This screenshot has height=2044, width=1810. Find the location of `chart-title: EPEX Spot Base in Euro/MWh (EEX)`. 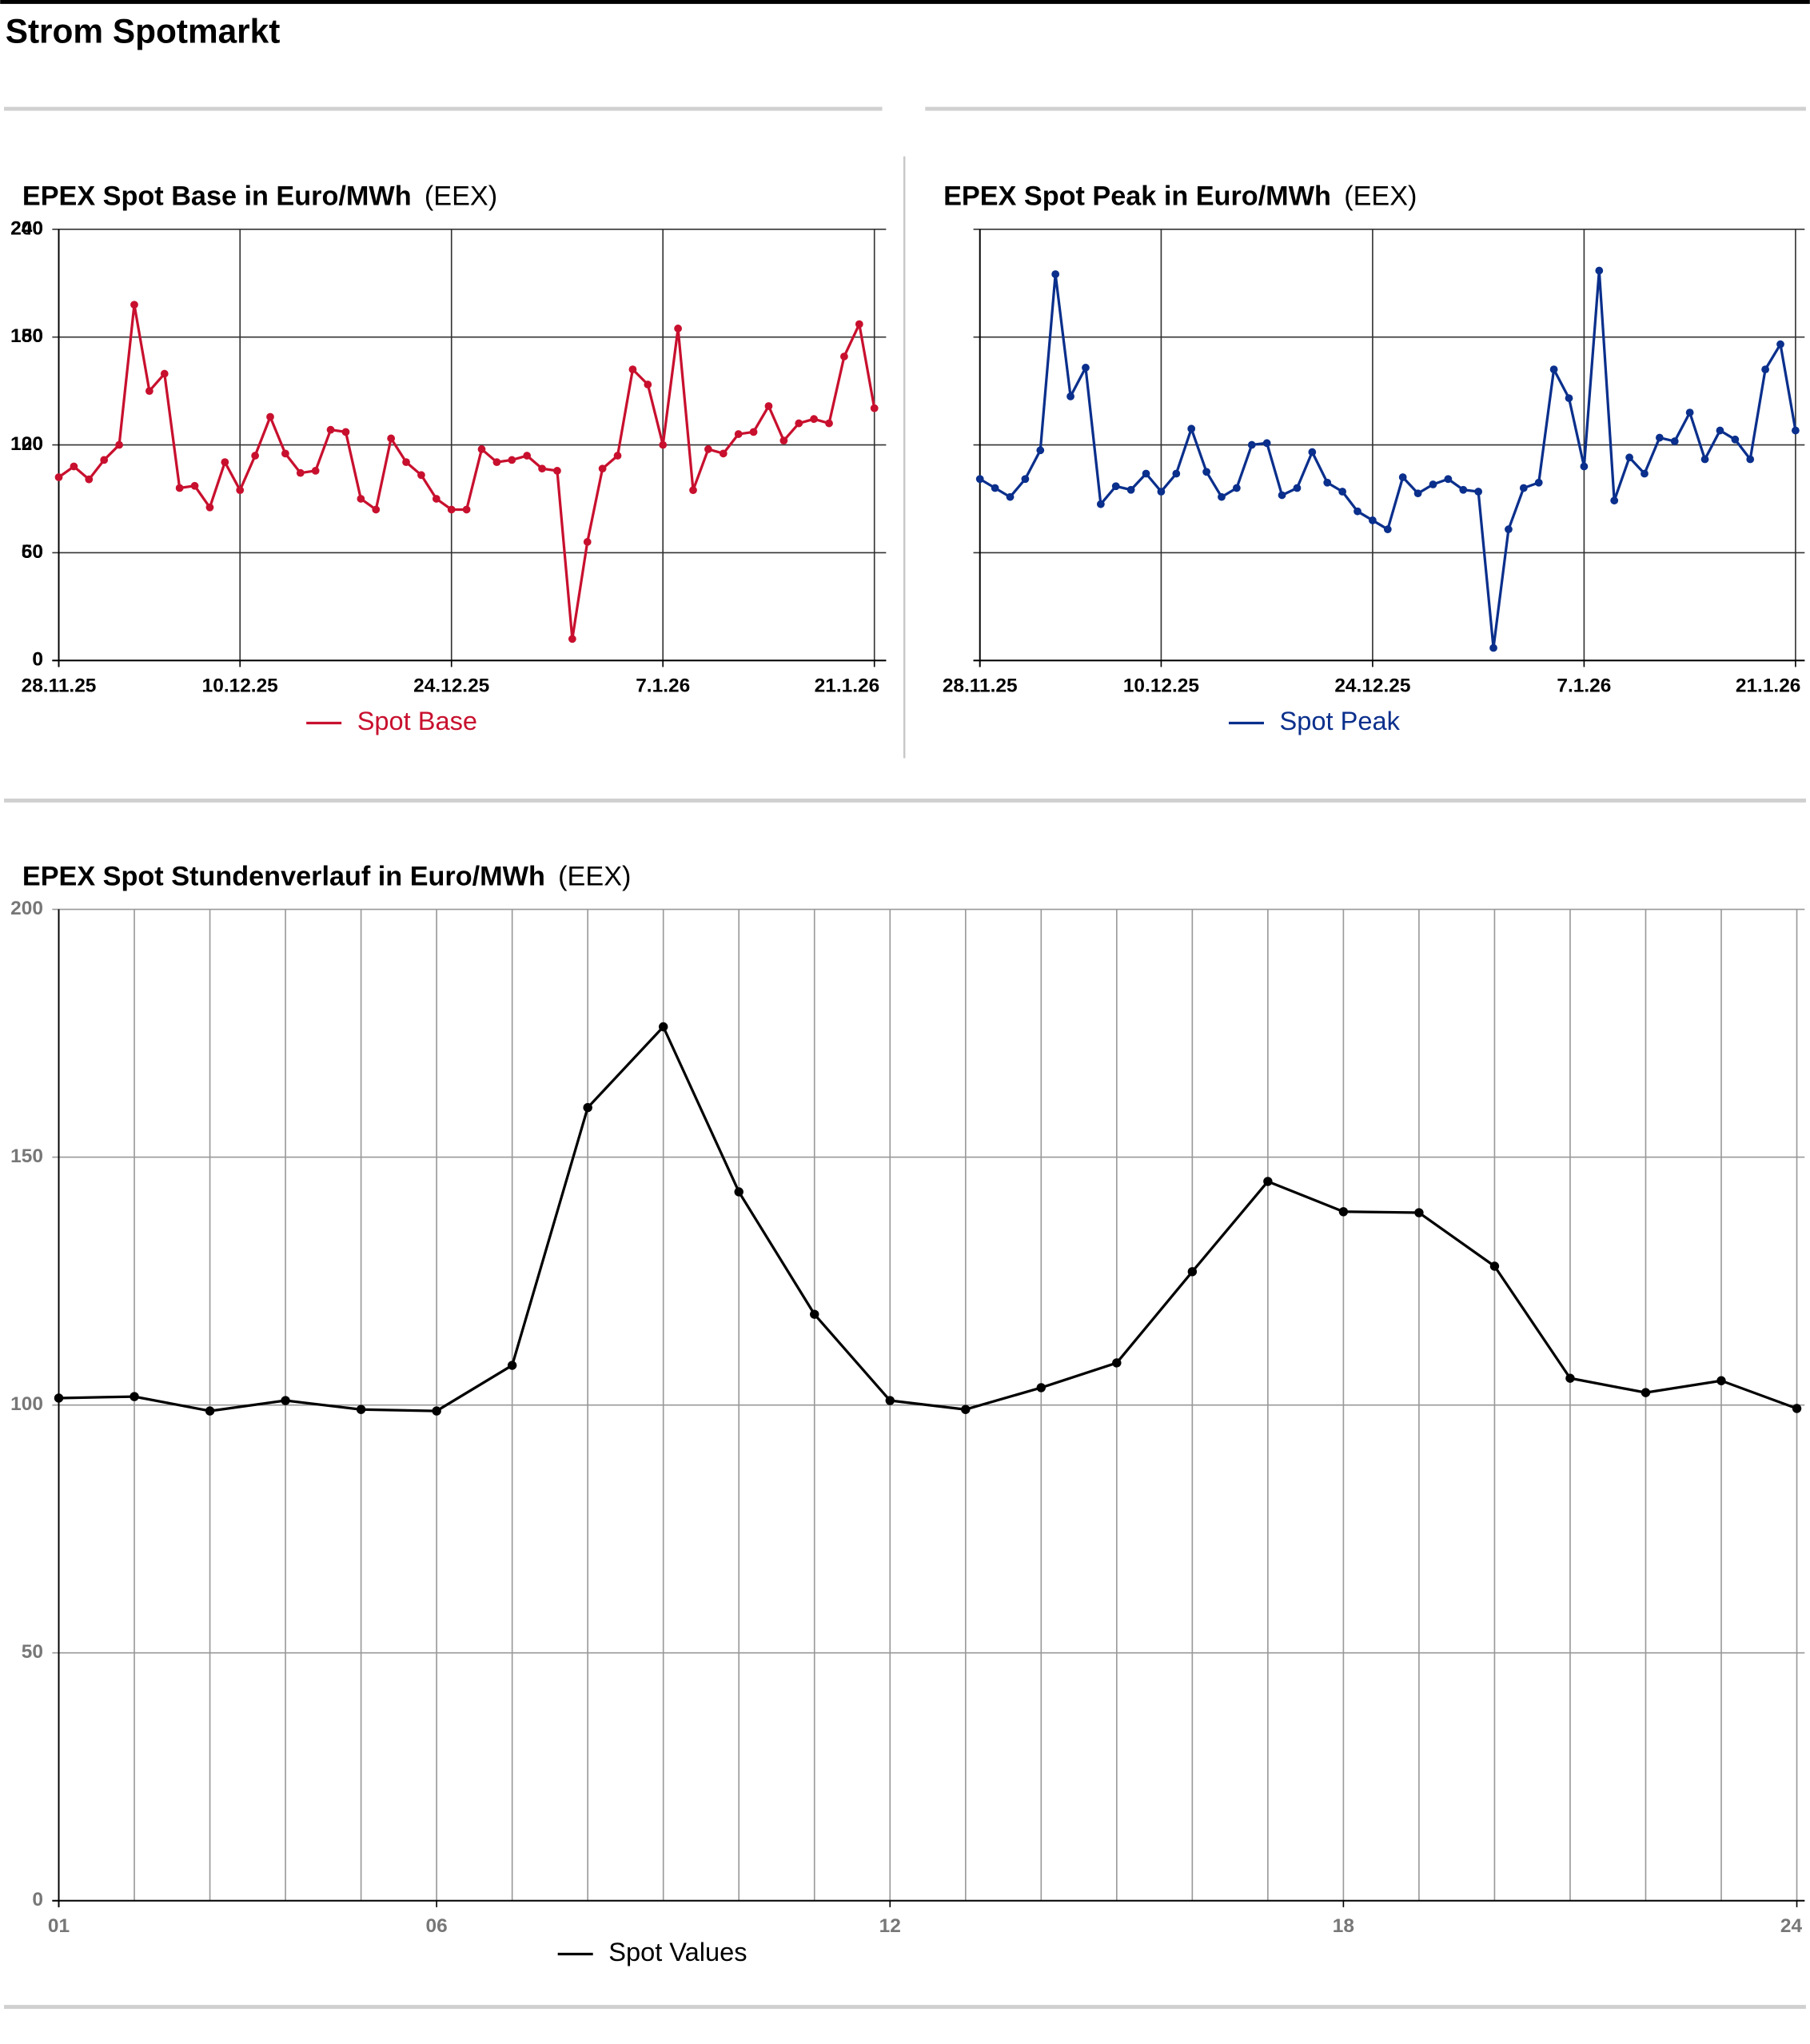

chart-title: EPEX Spot Base in Euro/MWh (EEX) is located at coordinates (259, 196).